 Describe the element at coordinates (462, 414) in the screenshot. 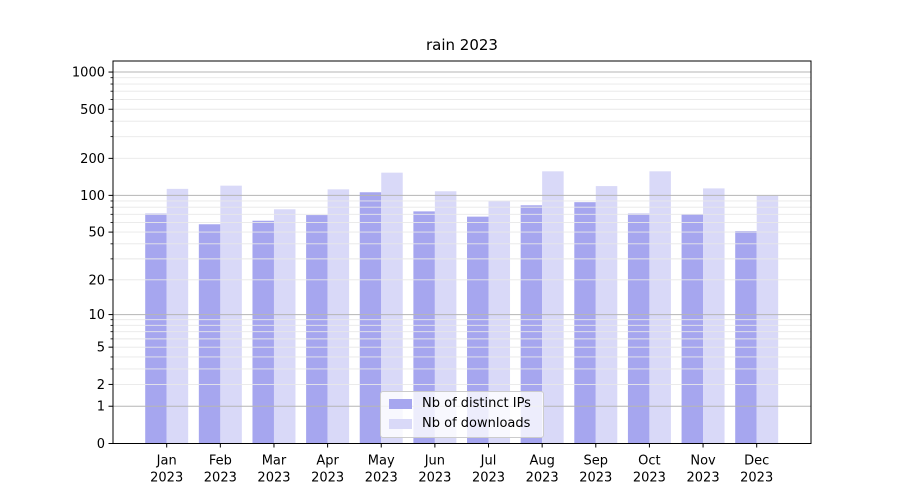

I see `legend: Nb of distinct IPs Nb of downloads` at that location.